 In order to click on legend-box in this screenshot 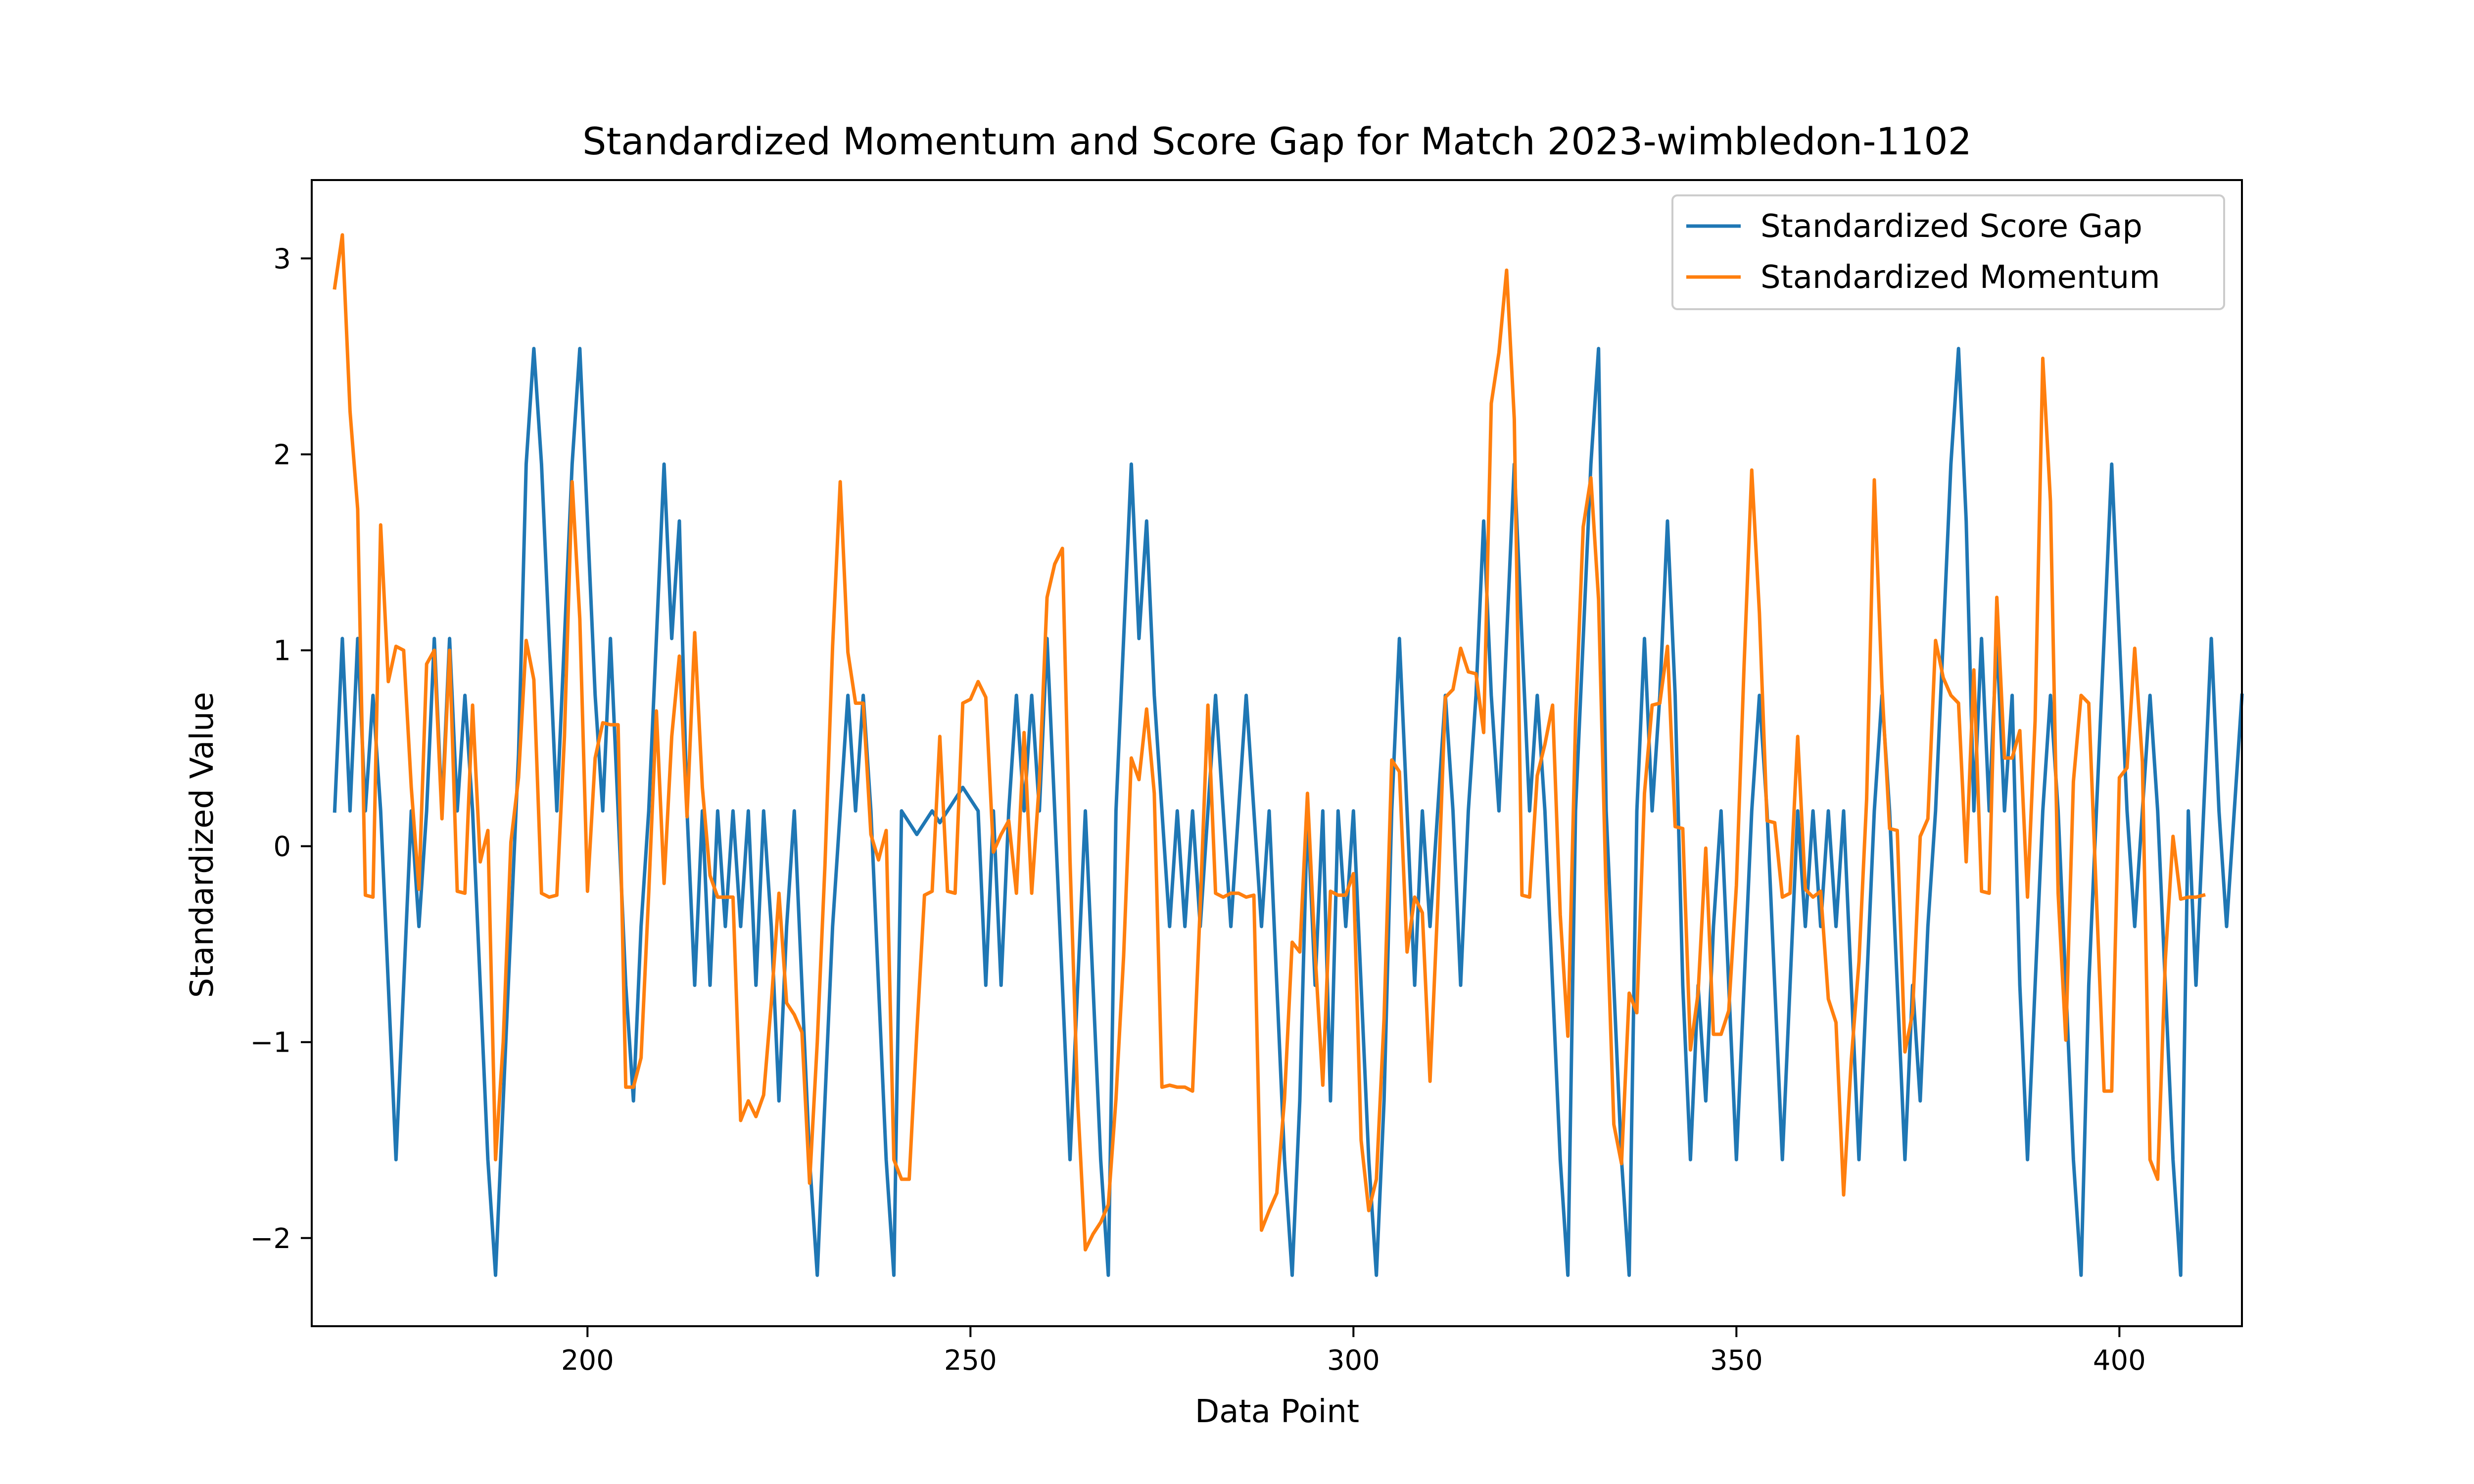, I will do `click(1948, 252)`.